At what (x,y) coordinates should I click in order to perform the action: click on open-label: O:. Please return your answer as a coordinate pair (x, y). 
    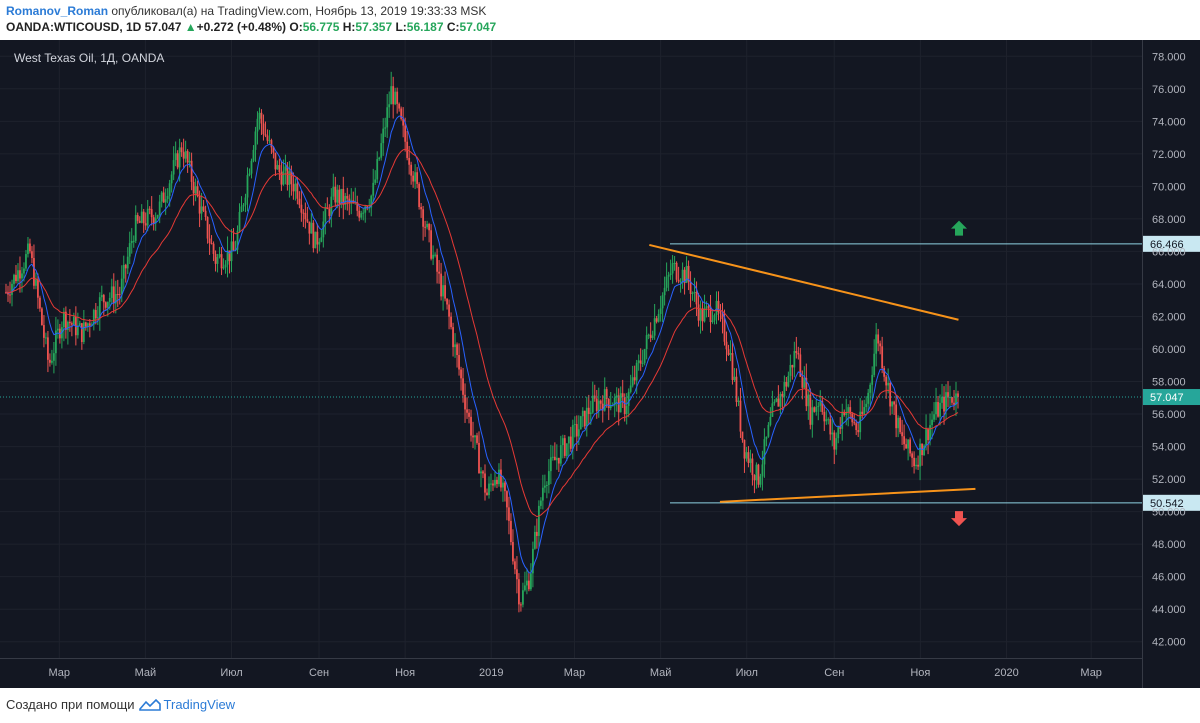
    Looking at the image, I should click on (296, 27).